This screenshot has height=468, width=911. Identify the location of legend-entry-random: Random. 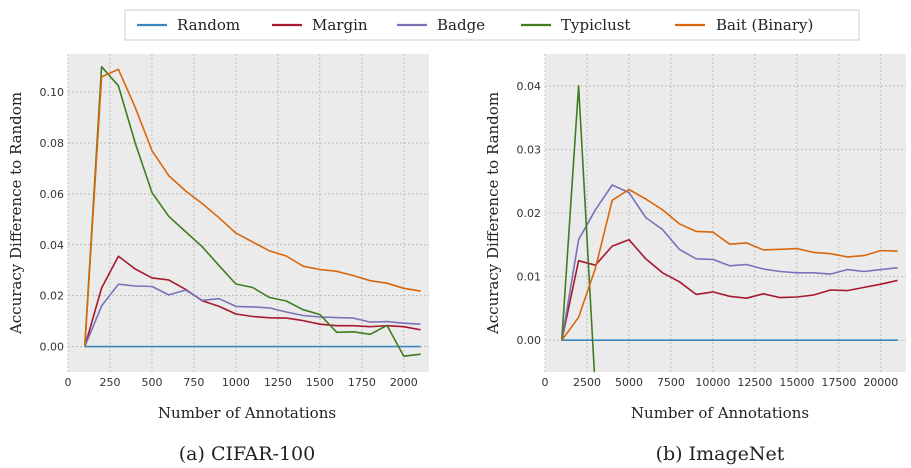
(188, 25).